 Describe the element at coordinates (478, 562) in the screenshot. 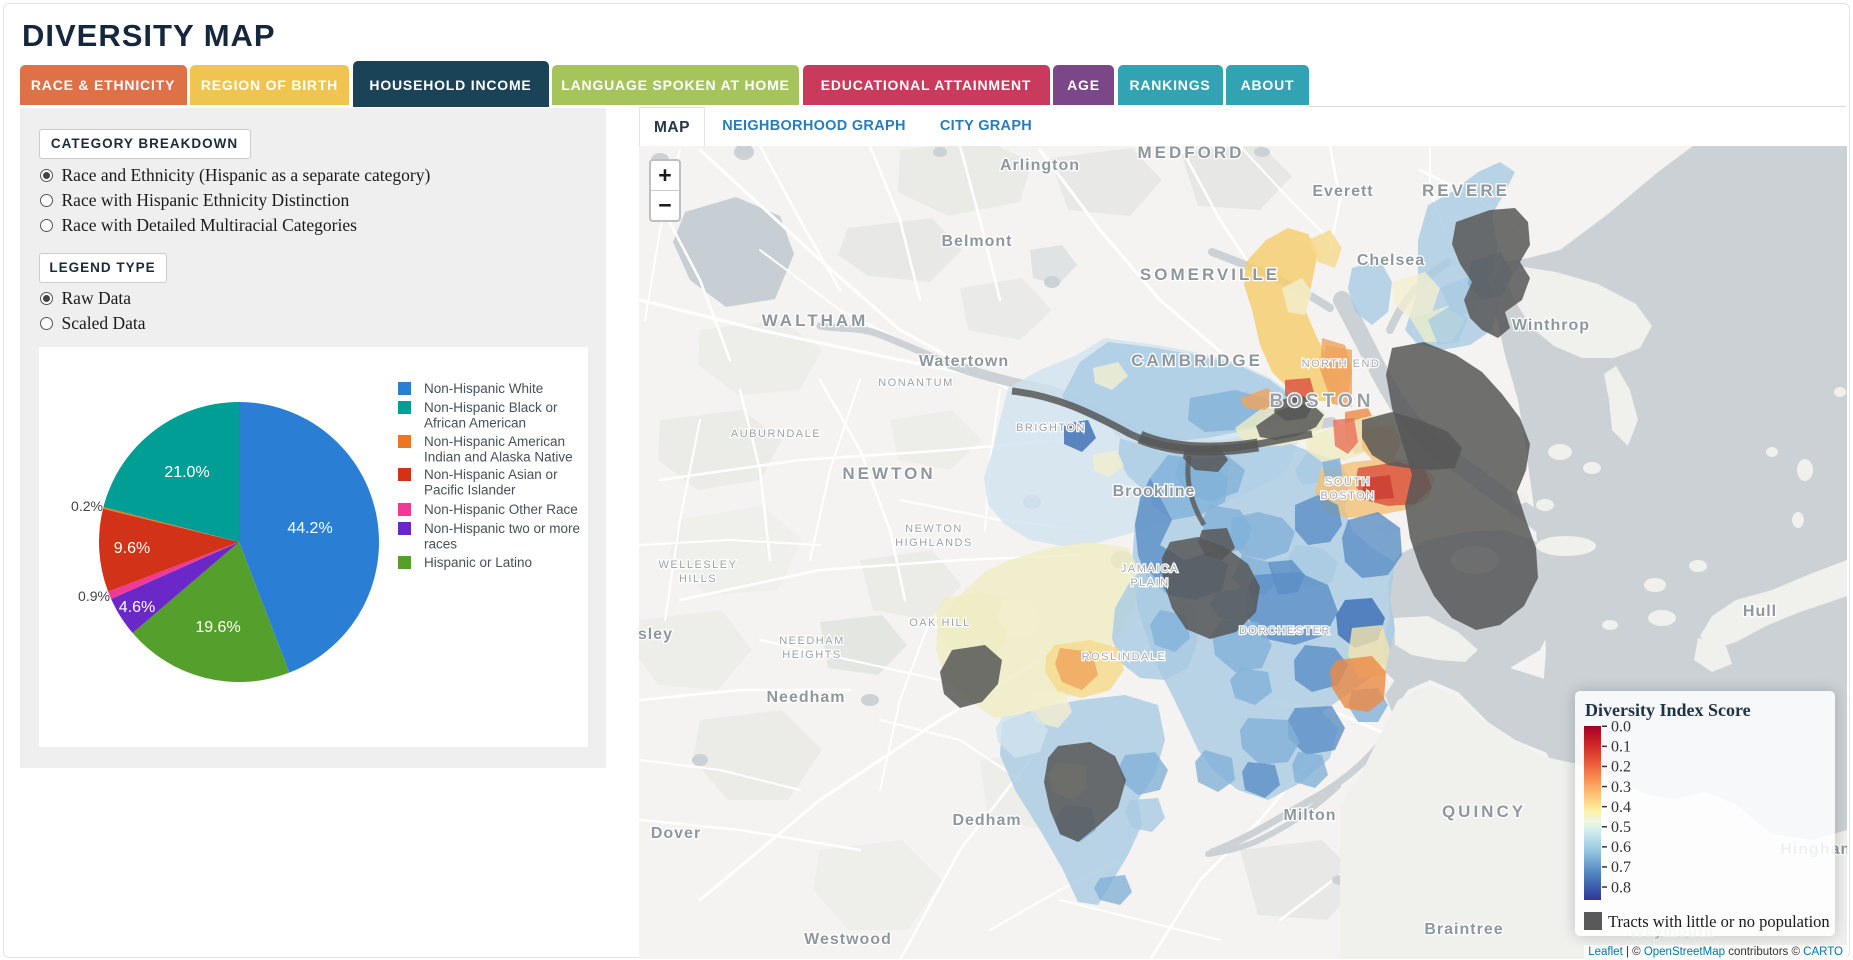

I see `svg-text: Hispanic or Latino` at that location.